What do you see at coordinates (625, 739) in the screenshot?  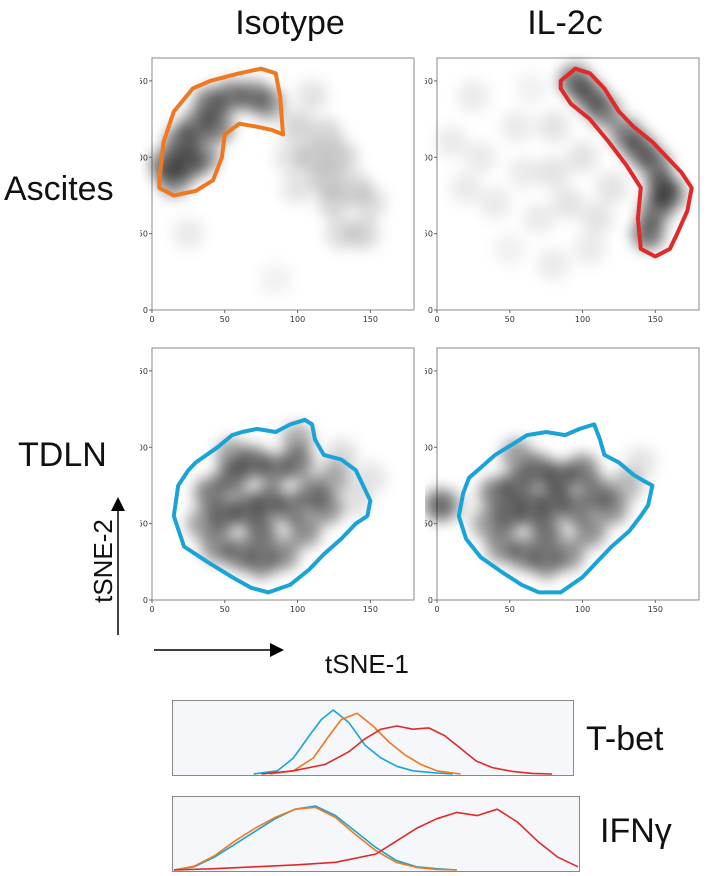 I see `histogram-label-tbet: T-bet` at bounding box center [625, 739].